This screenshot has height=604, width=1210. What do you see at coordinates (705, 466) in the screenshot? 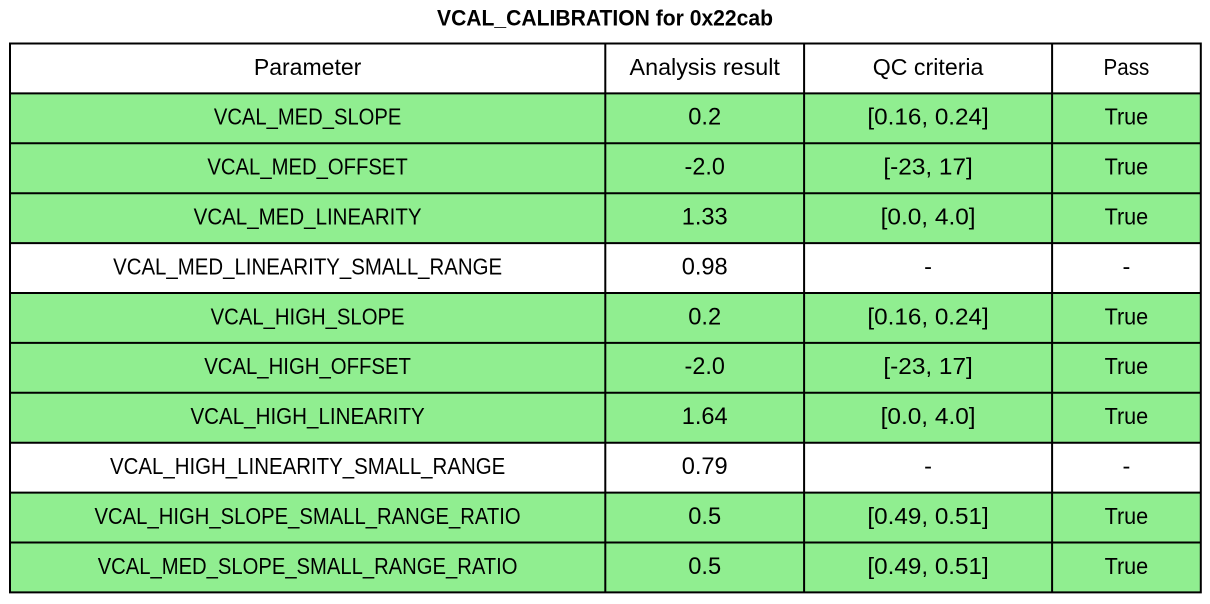
I see `svg-text: 0.79` at bounding box center [705, 466].